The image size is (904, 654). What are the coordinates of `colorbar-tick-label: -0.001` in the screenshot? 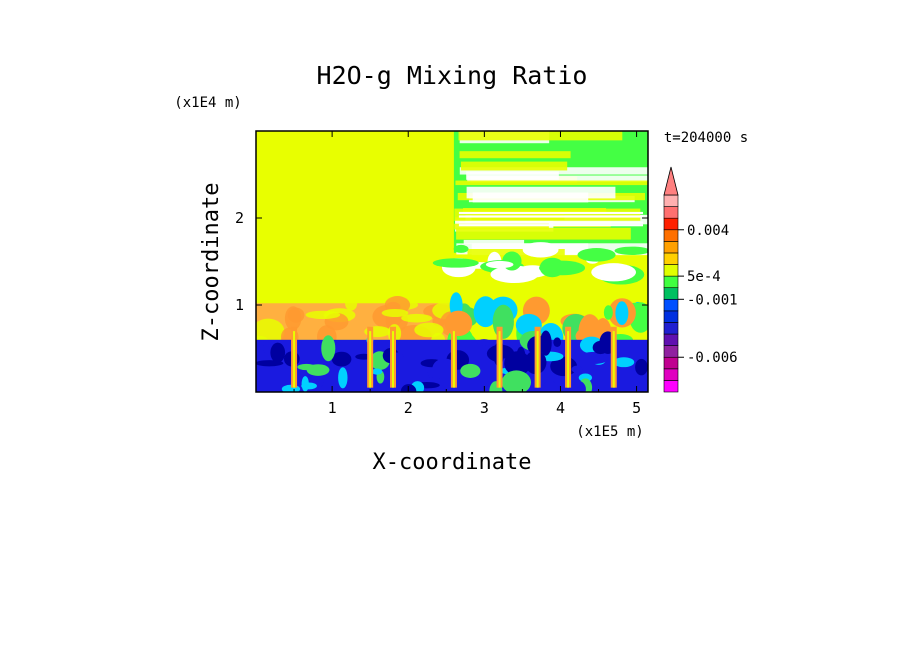 It's located at (712, 300).